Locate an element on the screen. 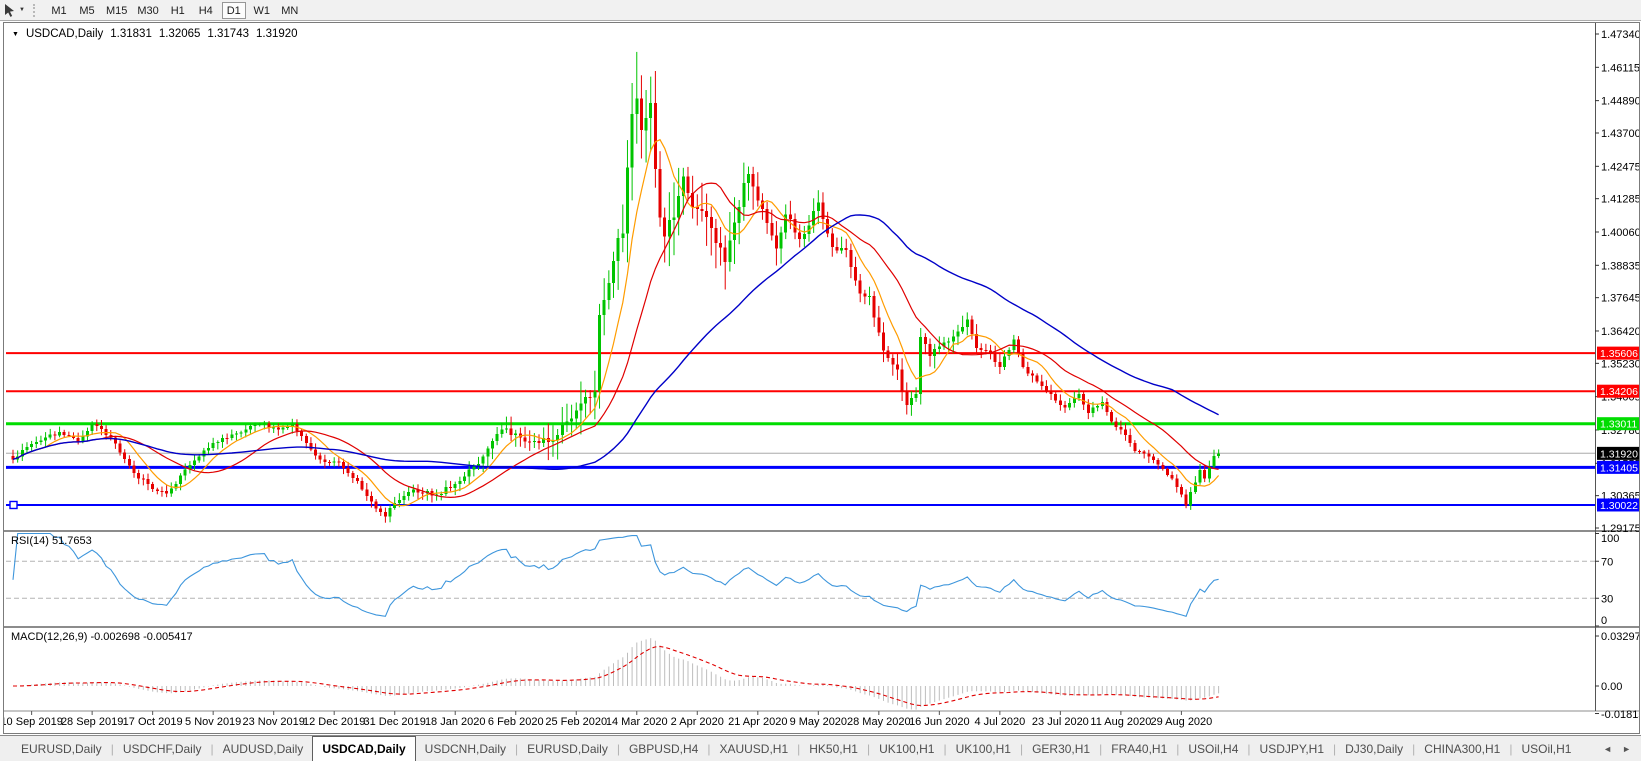 The width and height of the screenshot is (1641, 761). ohlc-open: 1.31831 is located at coordinates (131, 34).